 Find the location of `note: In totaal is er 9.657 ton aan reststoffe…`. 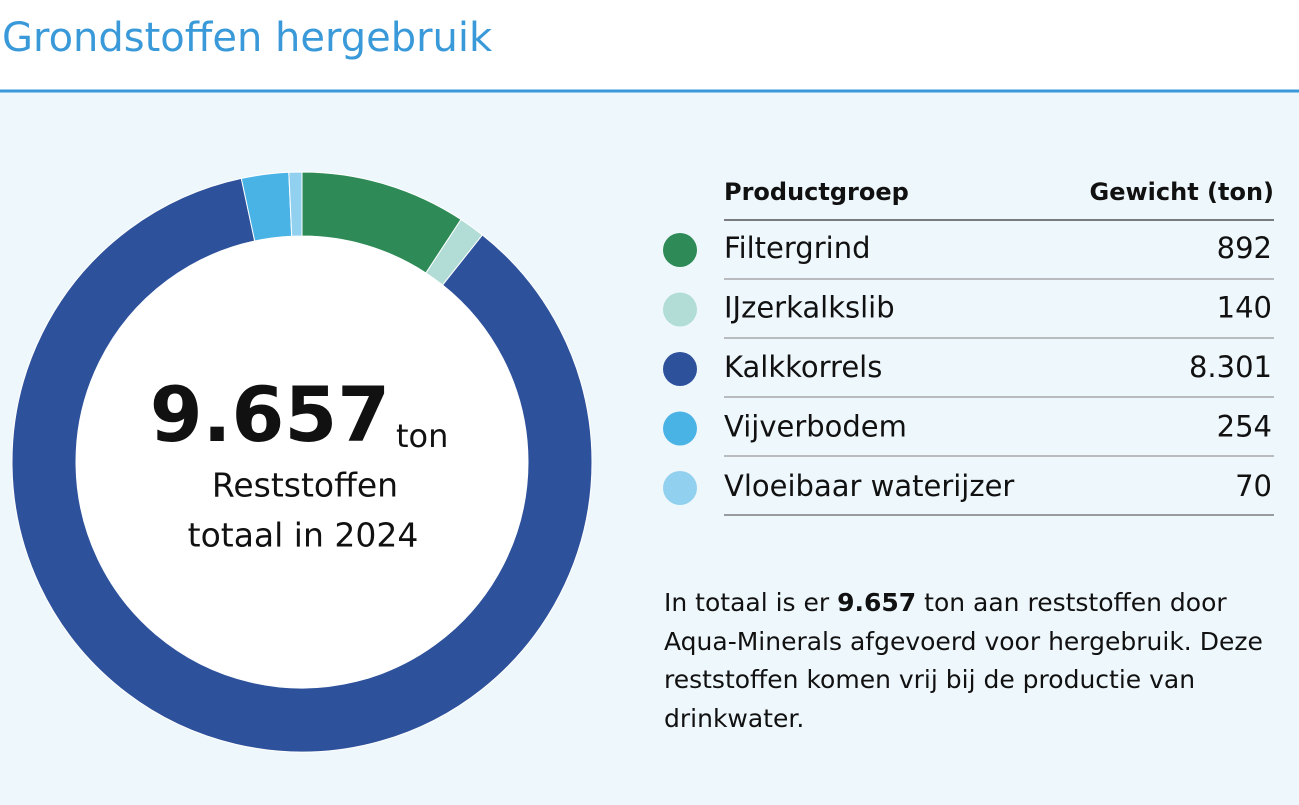

note: In totaal is er 9.657 ton aan reststoffe… is located at coordinates (964, 661).